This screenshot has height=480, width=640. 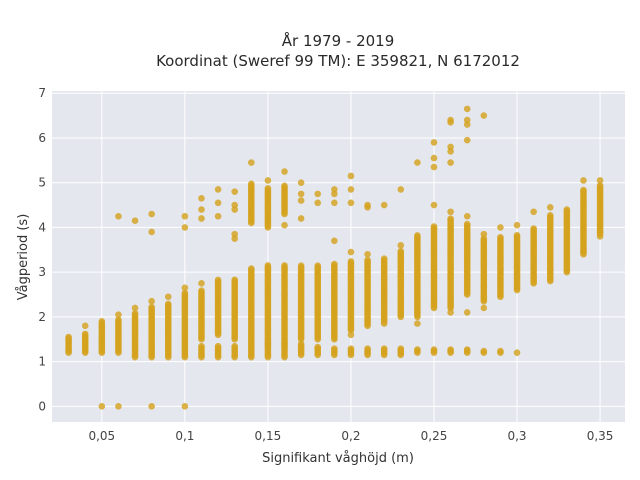 What do you see at coordinates (42, 362) in the screenshot?
I see `y-tick-label: 1` at bounding box center [42, 362].